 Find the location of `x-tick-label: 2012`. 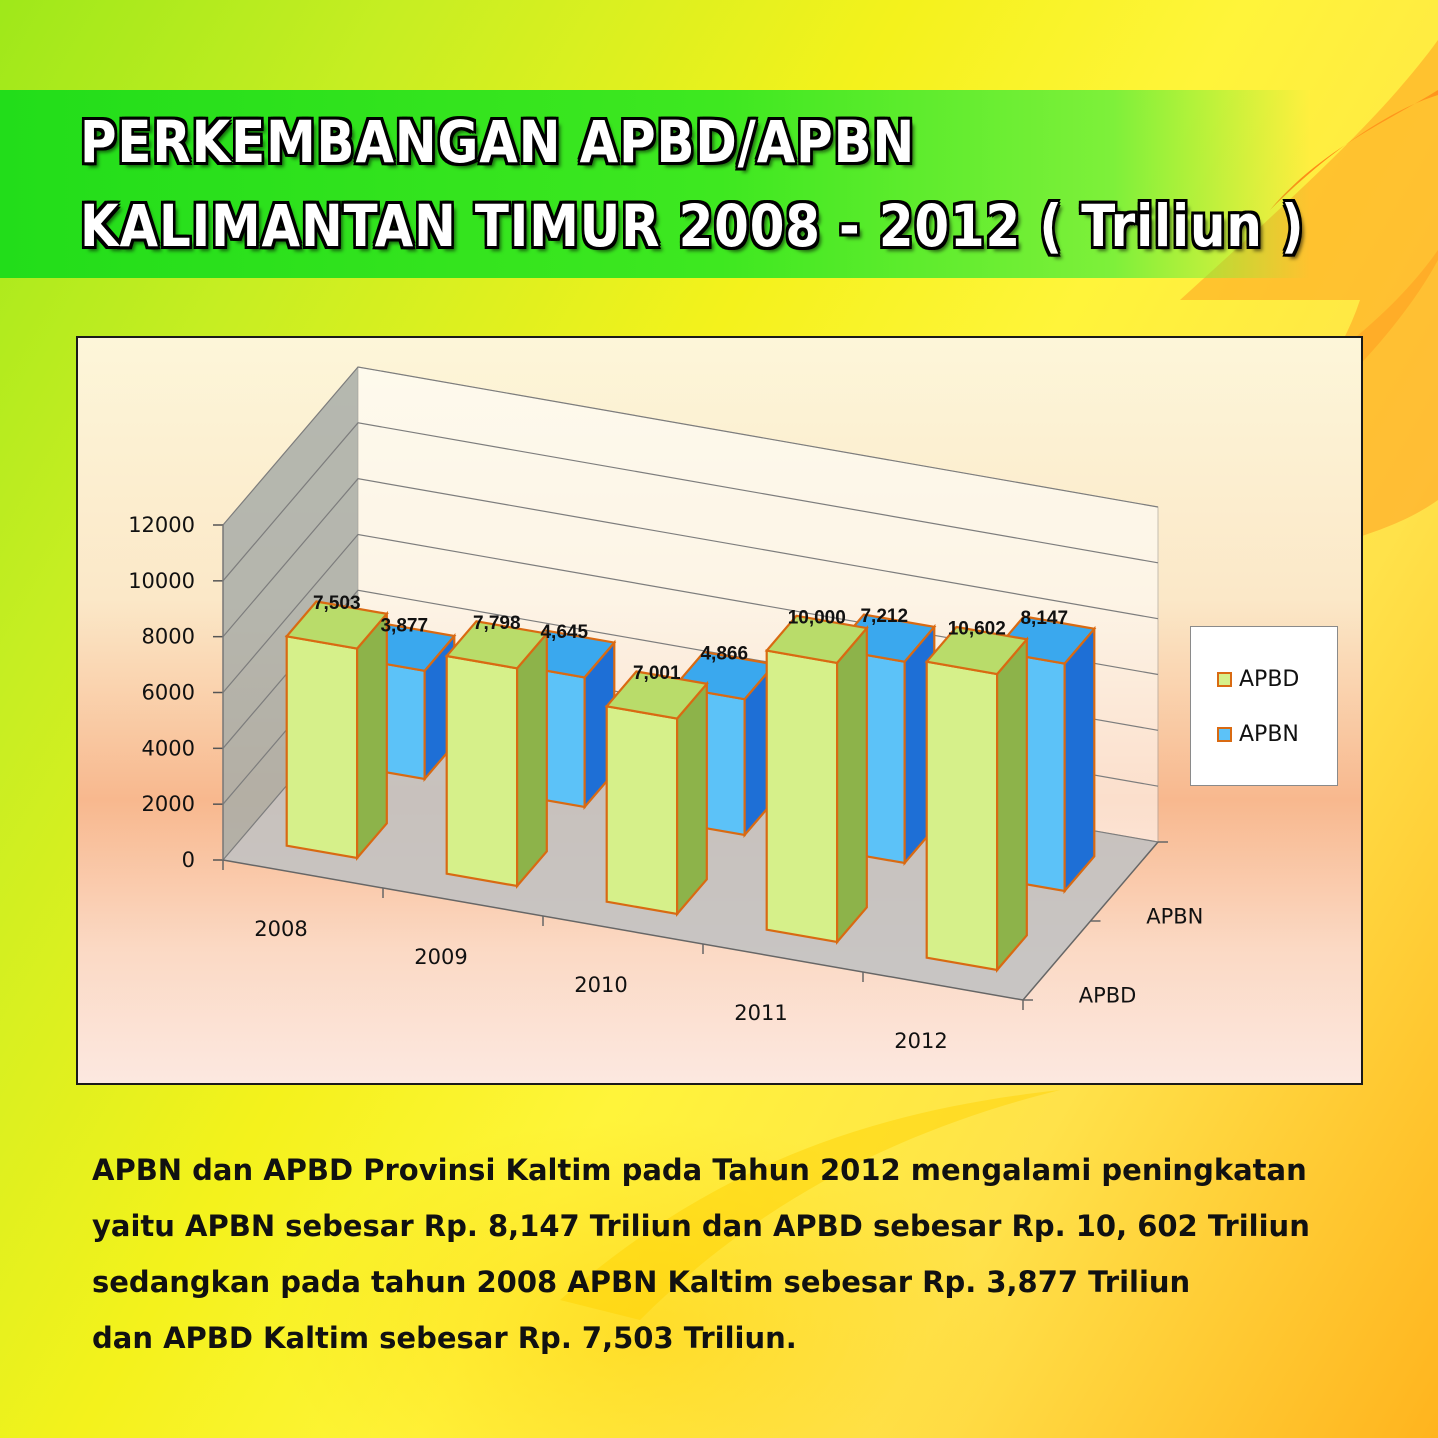

x-tick-label: 2012 is located at coordinates (920, 1041).